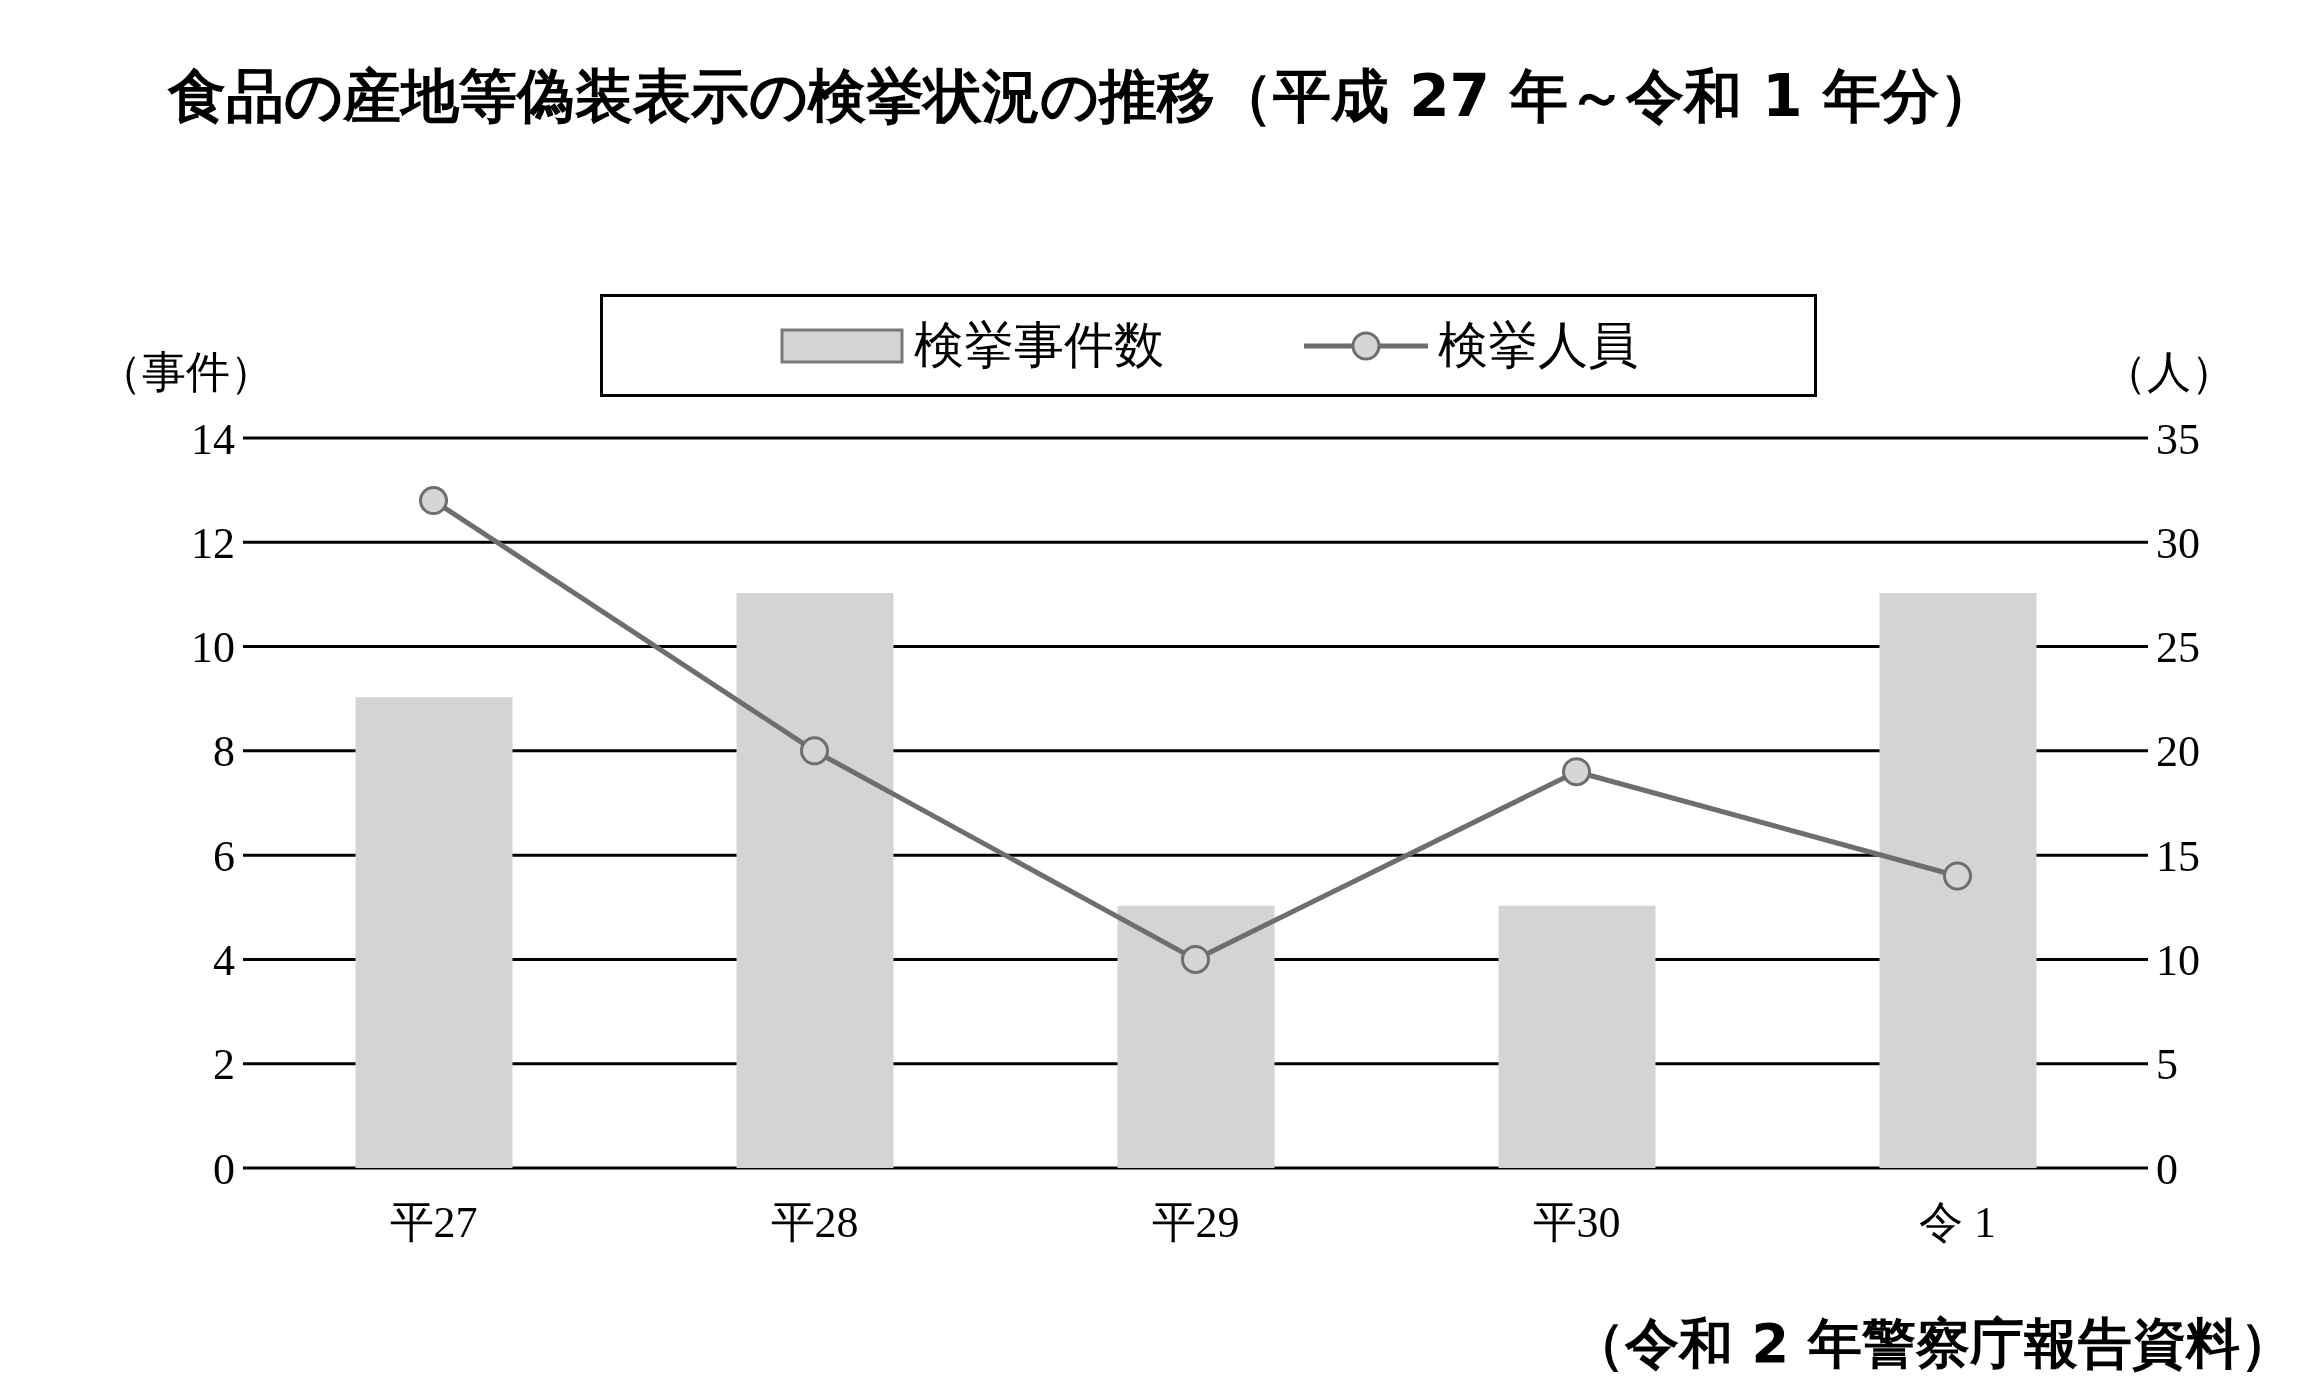 The width and height of the screenshot is (2302, 1379). What do you see at coordinates (2178, 648) in the screenshot?
I see `y2-tick-label: 25` at bounding box center [2178, 648].